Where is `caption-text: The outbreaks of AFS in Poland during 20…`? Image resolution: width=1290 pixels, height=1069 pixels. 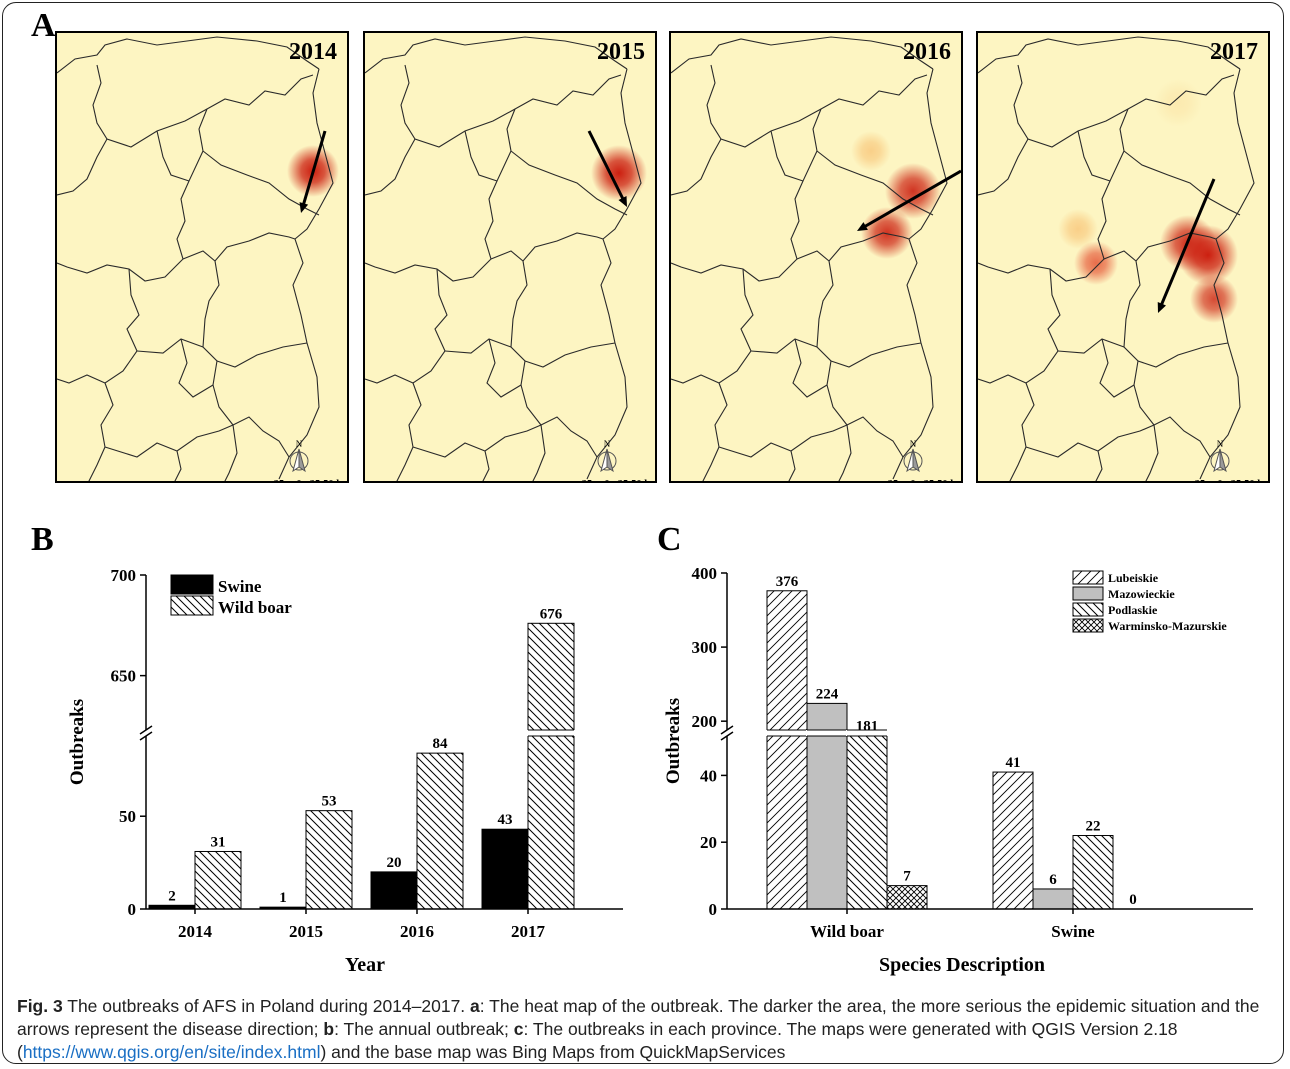 caption-text: The outbreaks of AFS in Poland during 20… is located at coordinates (266, 1006).